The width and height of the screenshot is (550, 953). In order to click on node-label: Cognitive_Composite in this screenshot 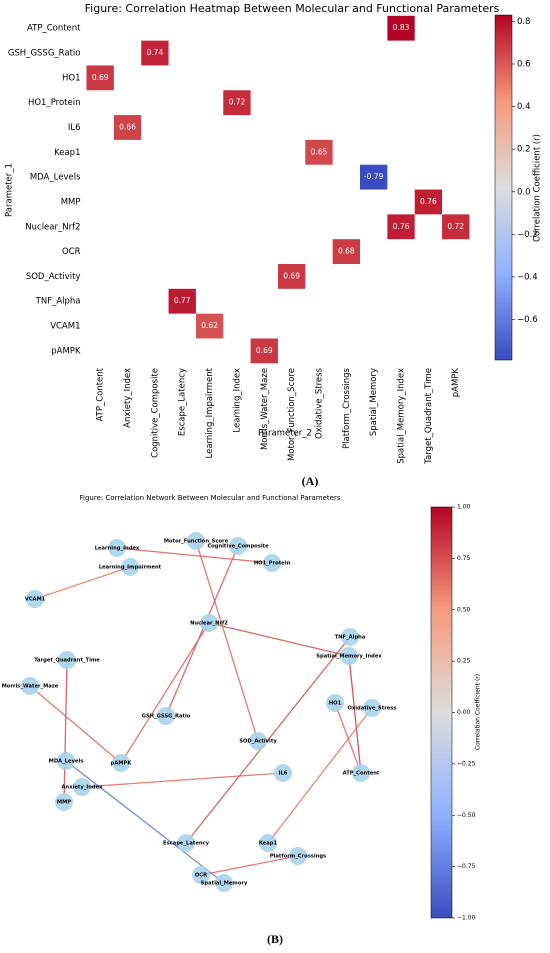, I will do `click(238, 547)`.